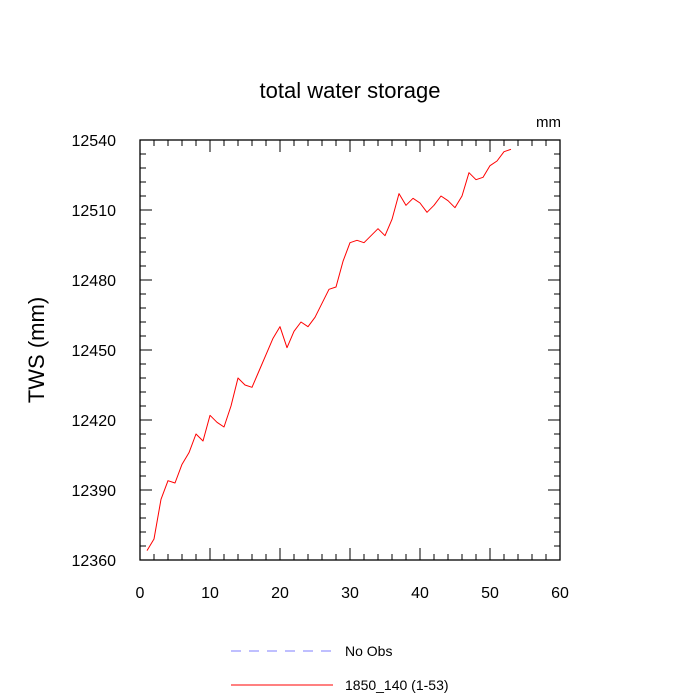  I want to click on y-axis-label: TWS (mm), so click(36, 350).